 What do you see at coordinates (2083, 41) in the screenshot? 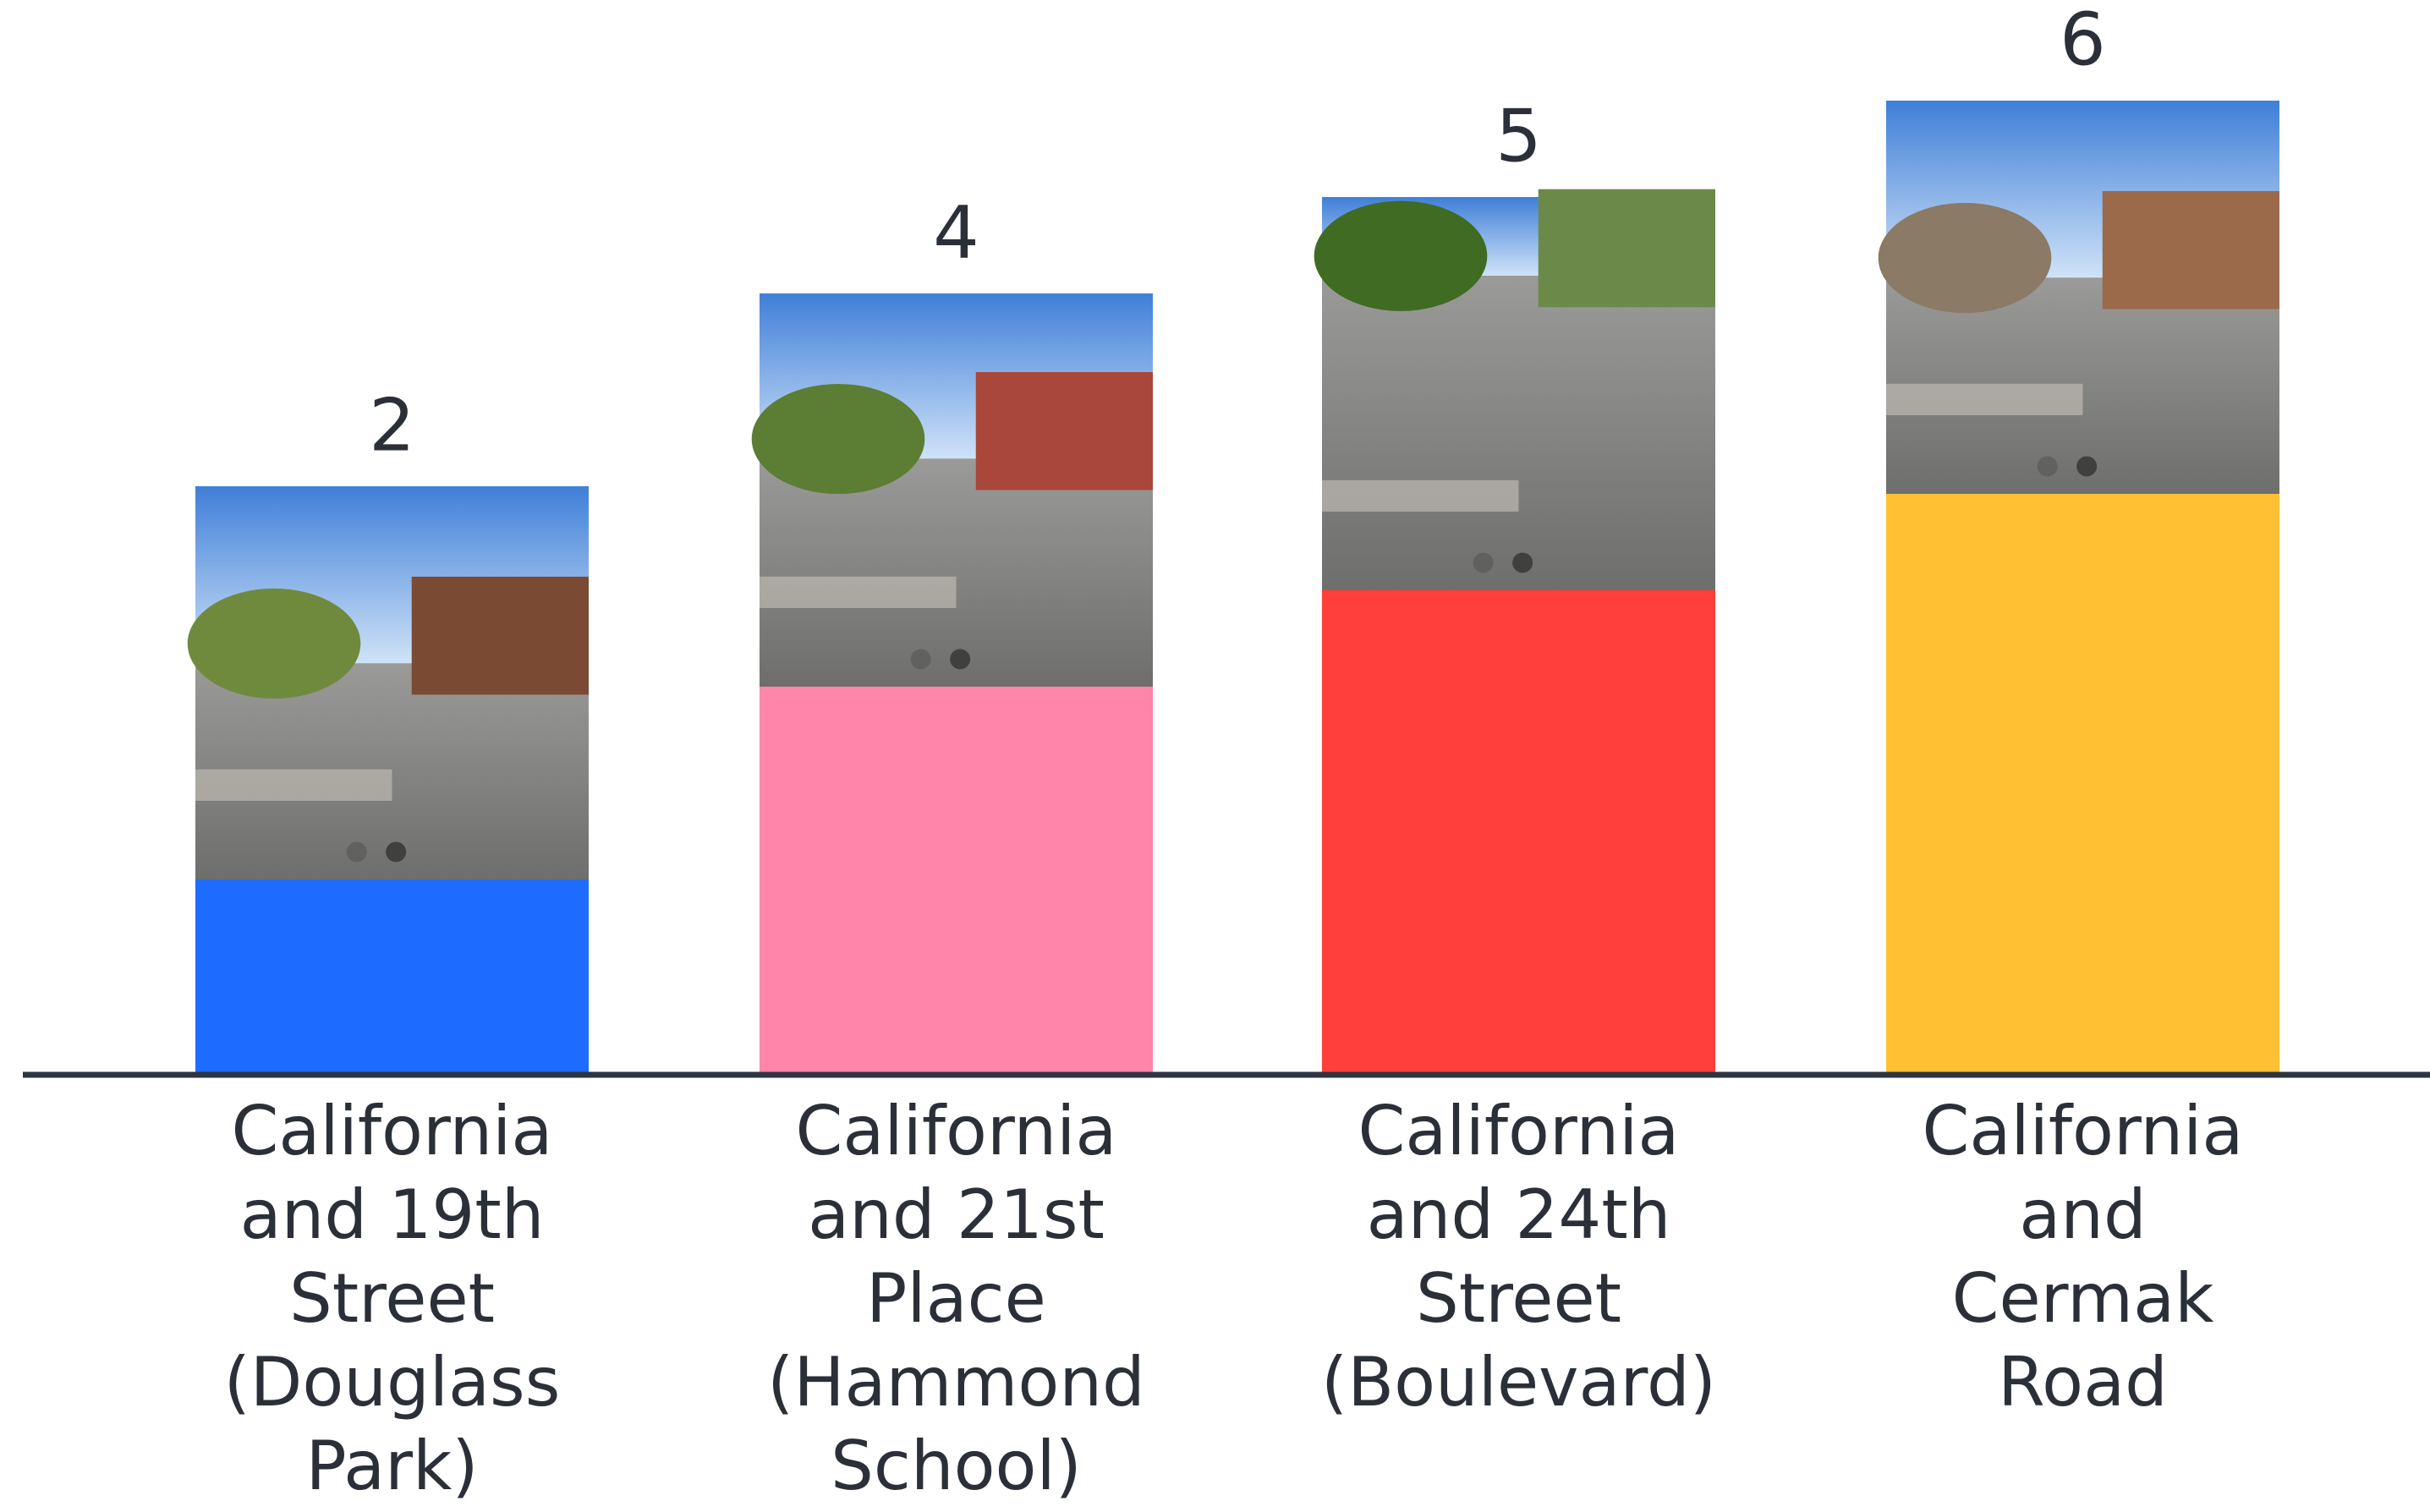
I see `value-label: 6` at bounding box center [2083, 41].